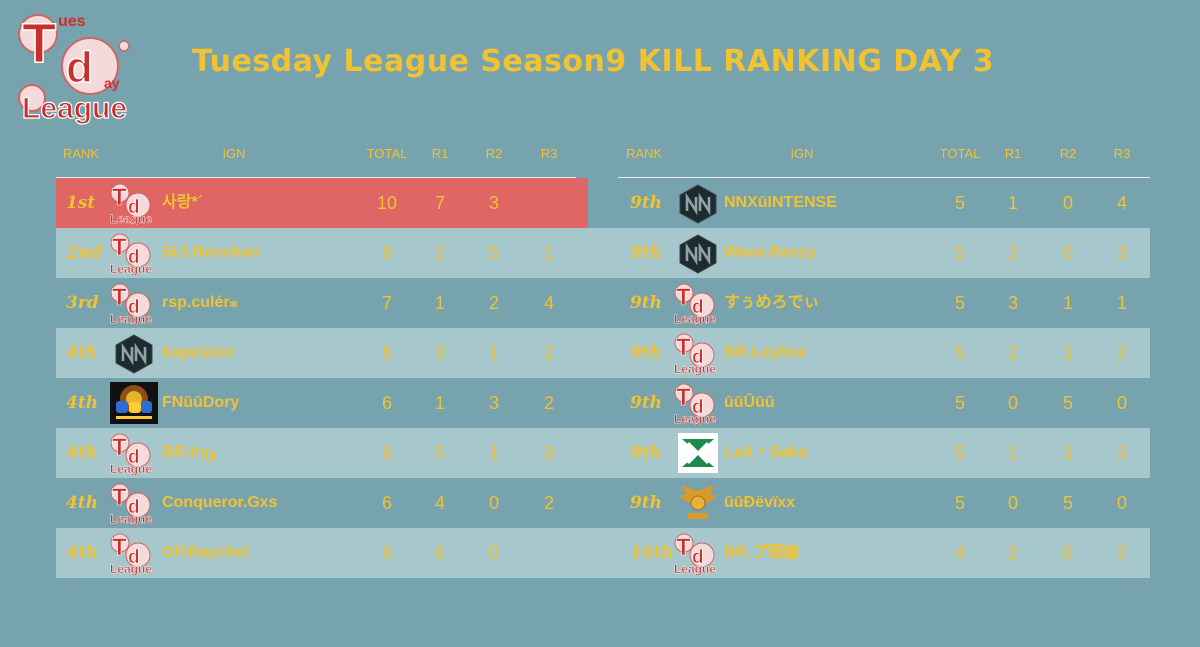 The height and width of the screenshot is (647, 1200). What do you see at coordinates (1068, 553) in the screenshot?
I see `round2-kills: 0` at bounding box center [1068, 553].